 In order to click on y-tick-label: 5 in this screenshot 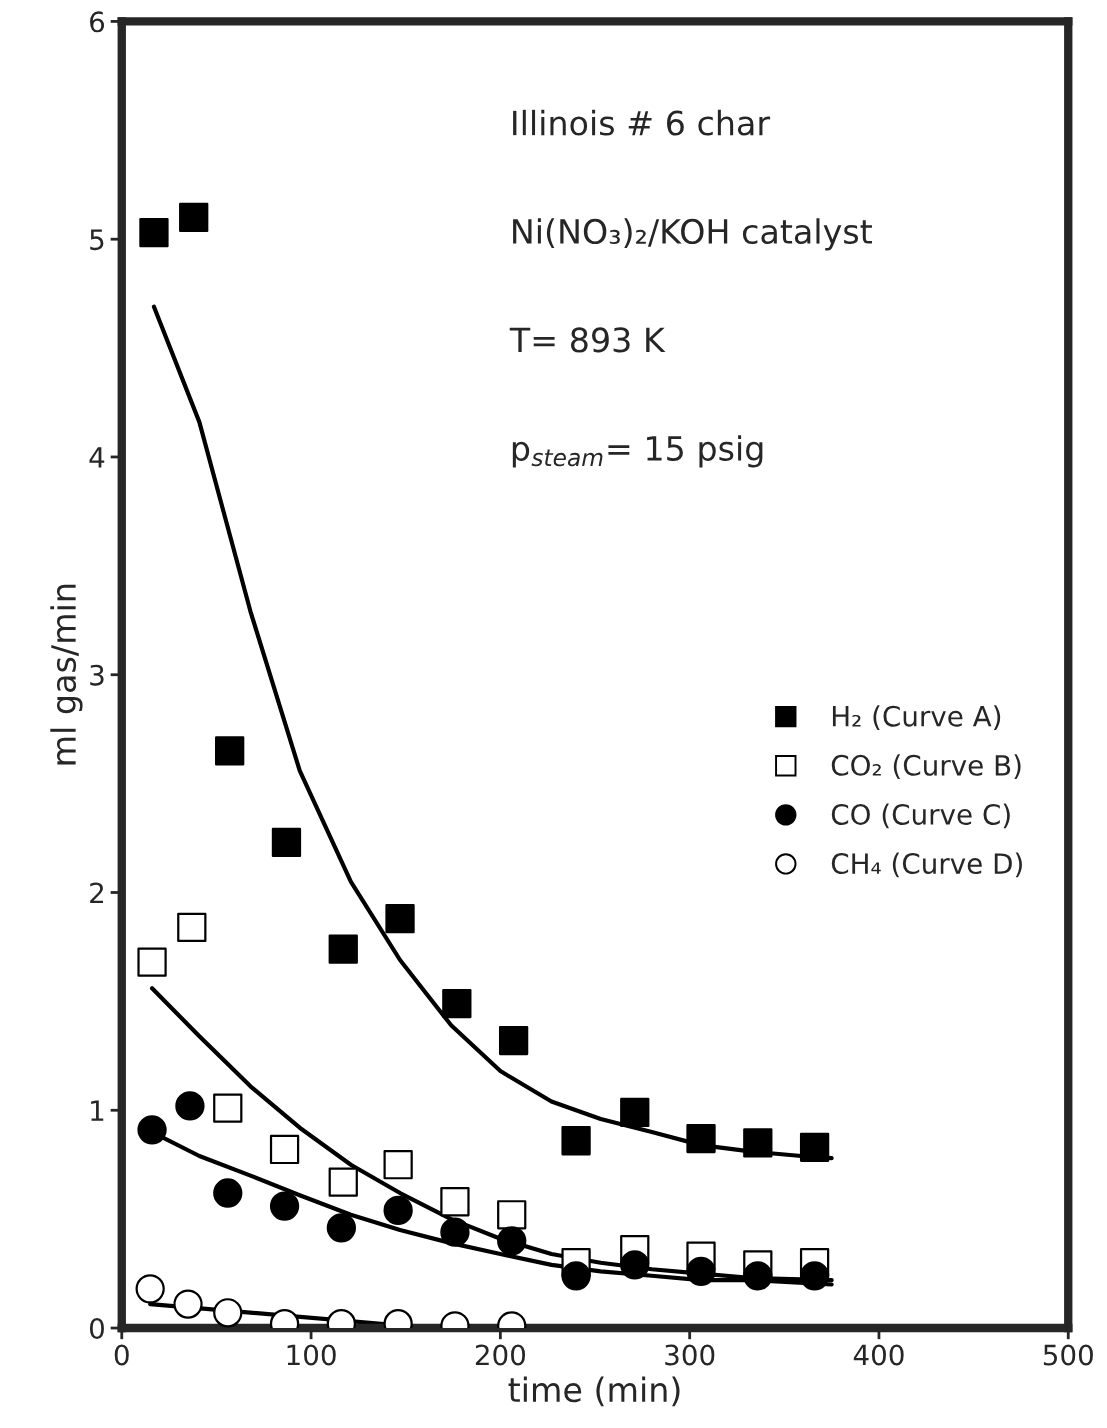, I will do `click(97, 240)`.